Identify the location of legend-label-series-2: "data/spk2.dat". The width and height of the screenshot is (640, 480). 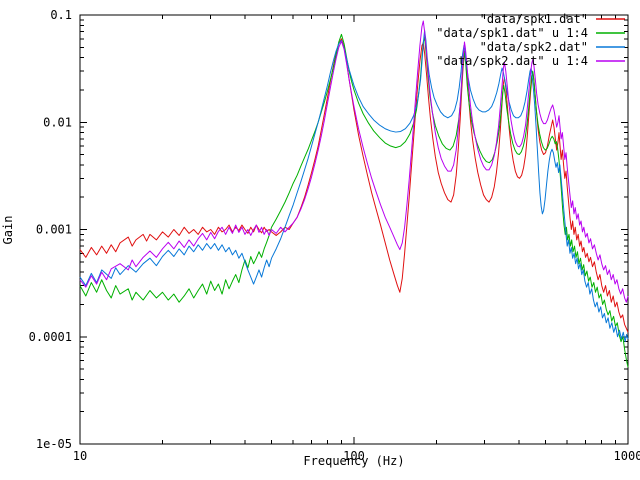
(534, 47).